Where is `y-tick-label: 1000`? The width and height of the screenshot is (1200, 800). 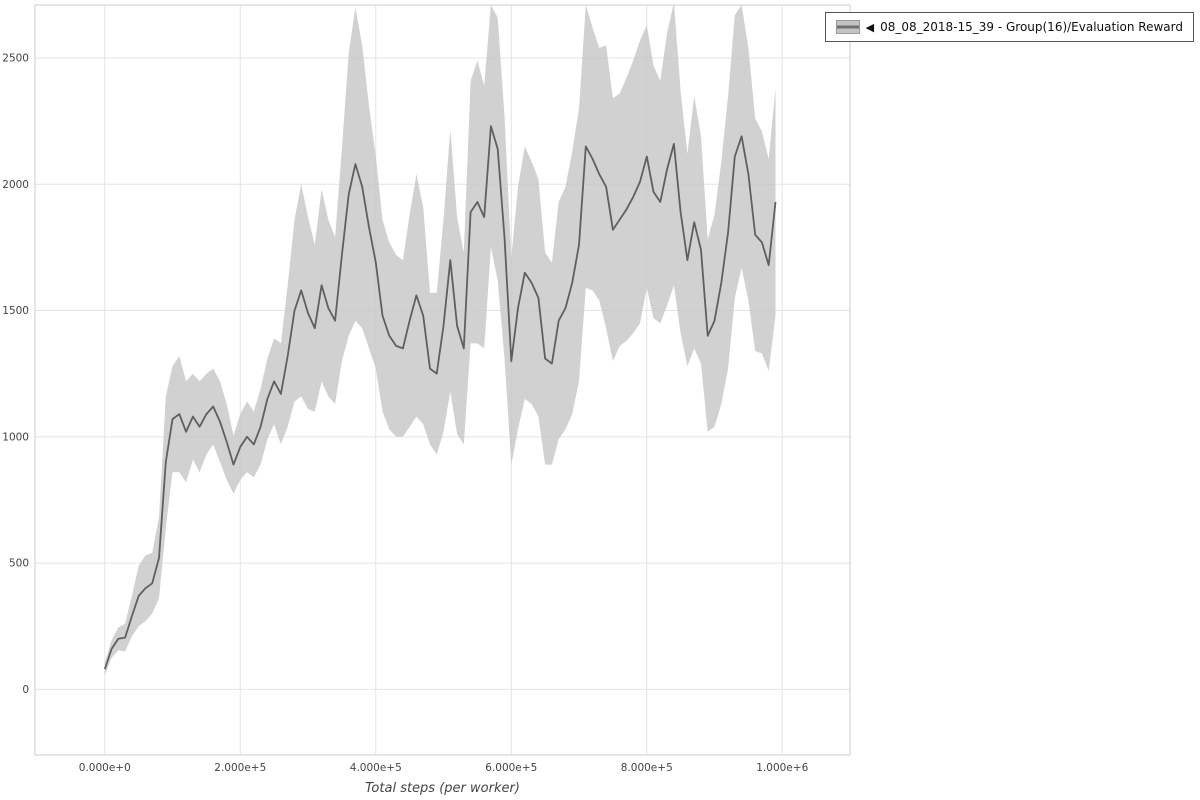 y-tick-label: 1000 is located at coordinates (15, 437).